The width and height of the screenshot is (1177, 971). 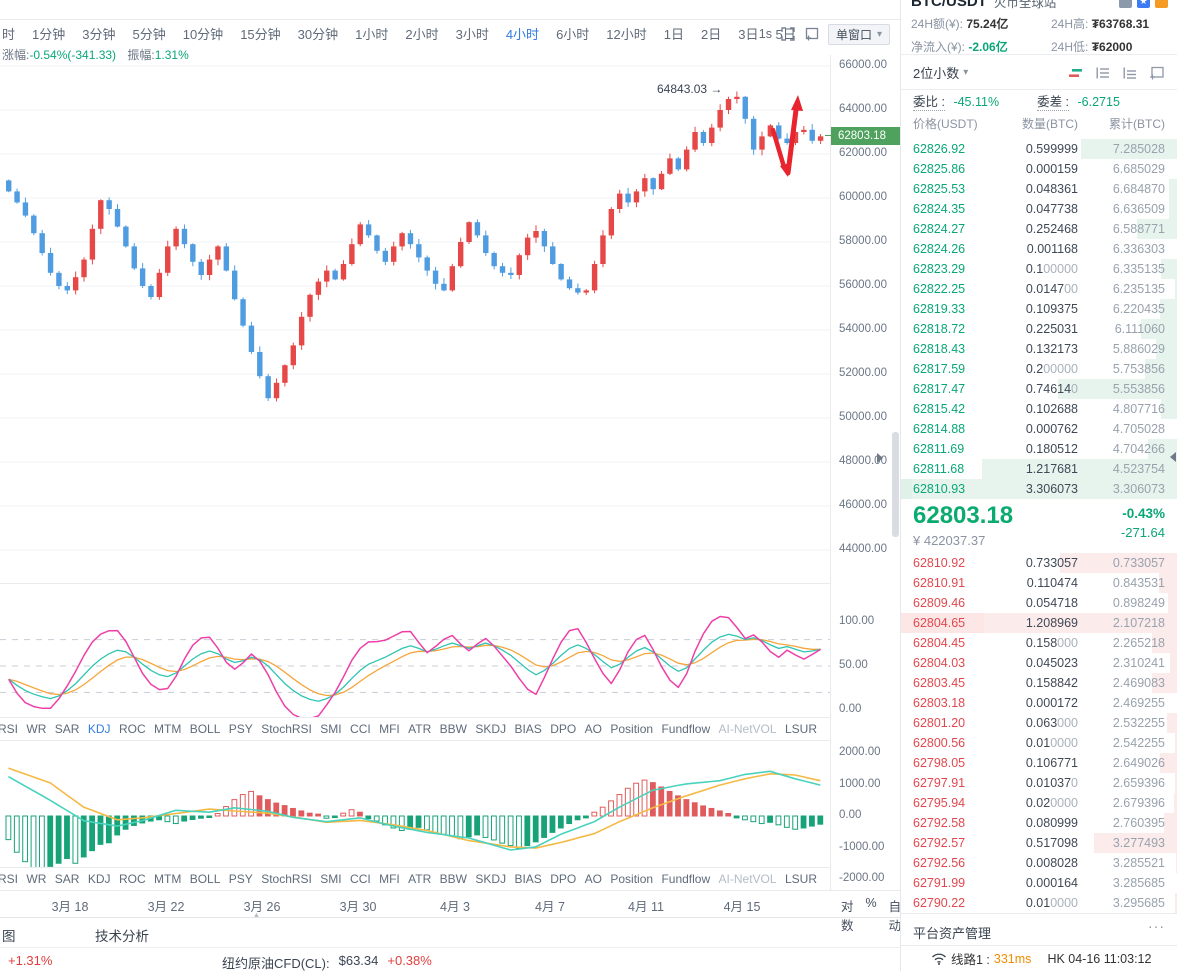 What do you see at coordinates (800, 729) in the screenshot?
I see `indicator-tab-LSUR: LSUR` at bounding box center [800, 729].